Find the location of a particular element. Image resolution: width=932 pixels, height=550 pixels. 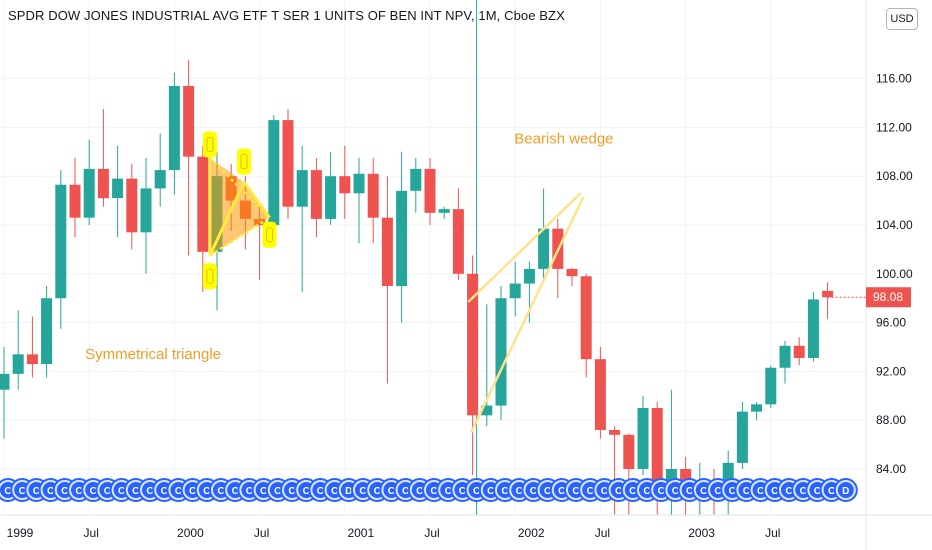

annotation-bearish-wedge: Bearish wedge is located at coordinates (563, 139).